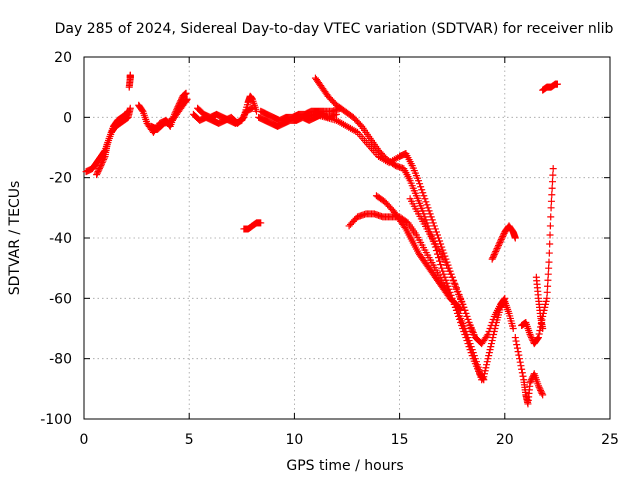 This screenshot has height=480, width=640. Describe the element at coordinates (169, 114) in the screenshot. I see `series-arc-3-5h` at that location.